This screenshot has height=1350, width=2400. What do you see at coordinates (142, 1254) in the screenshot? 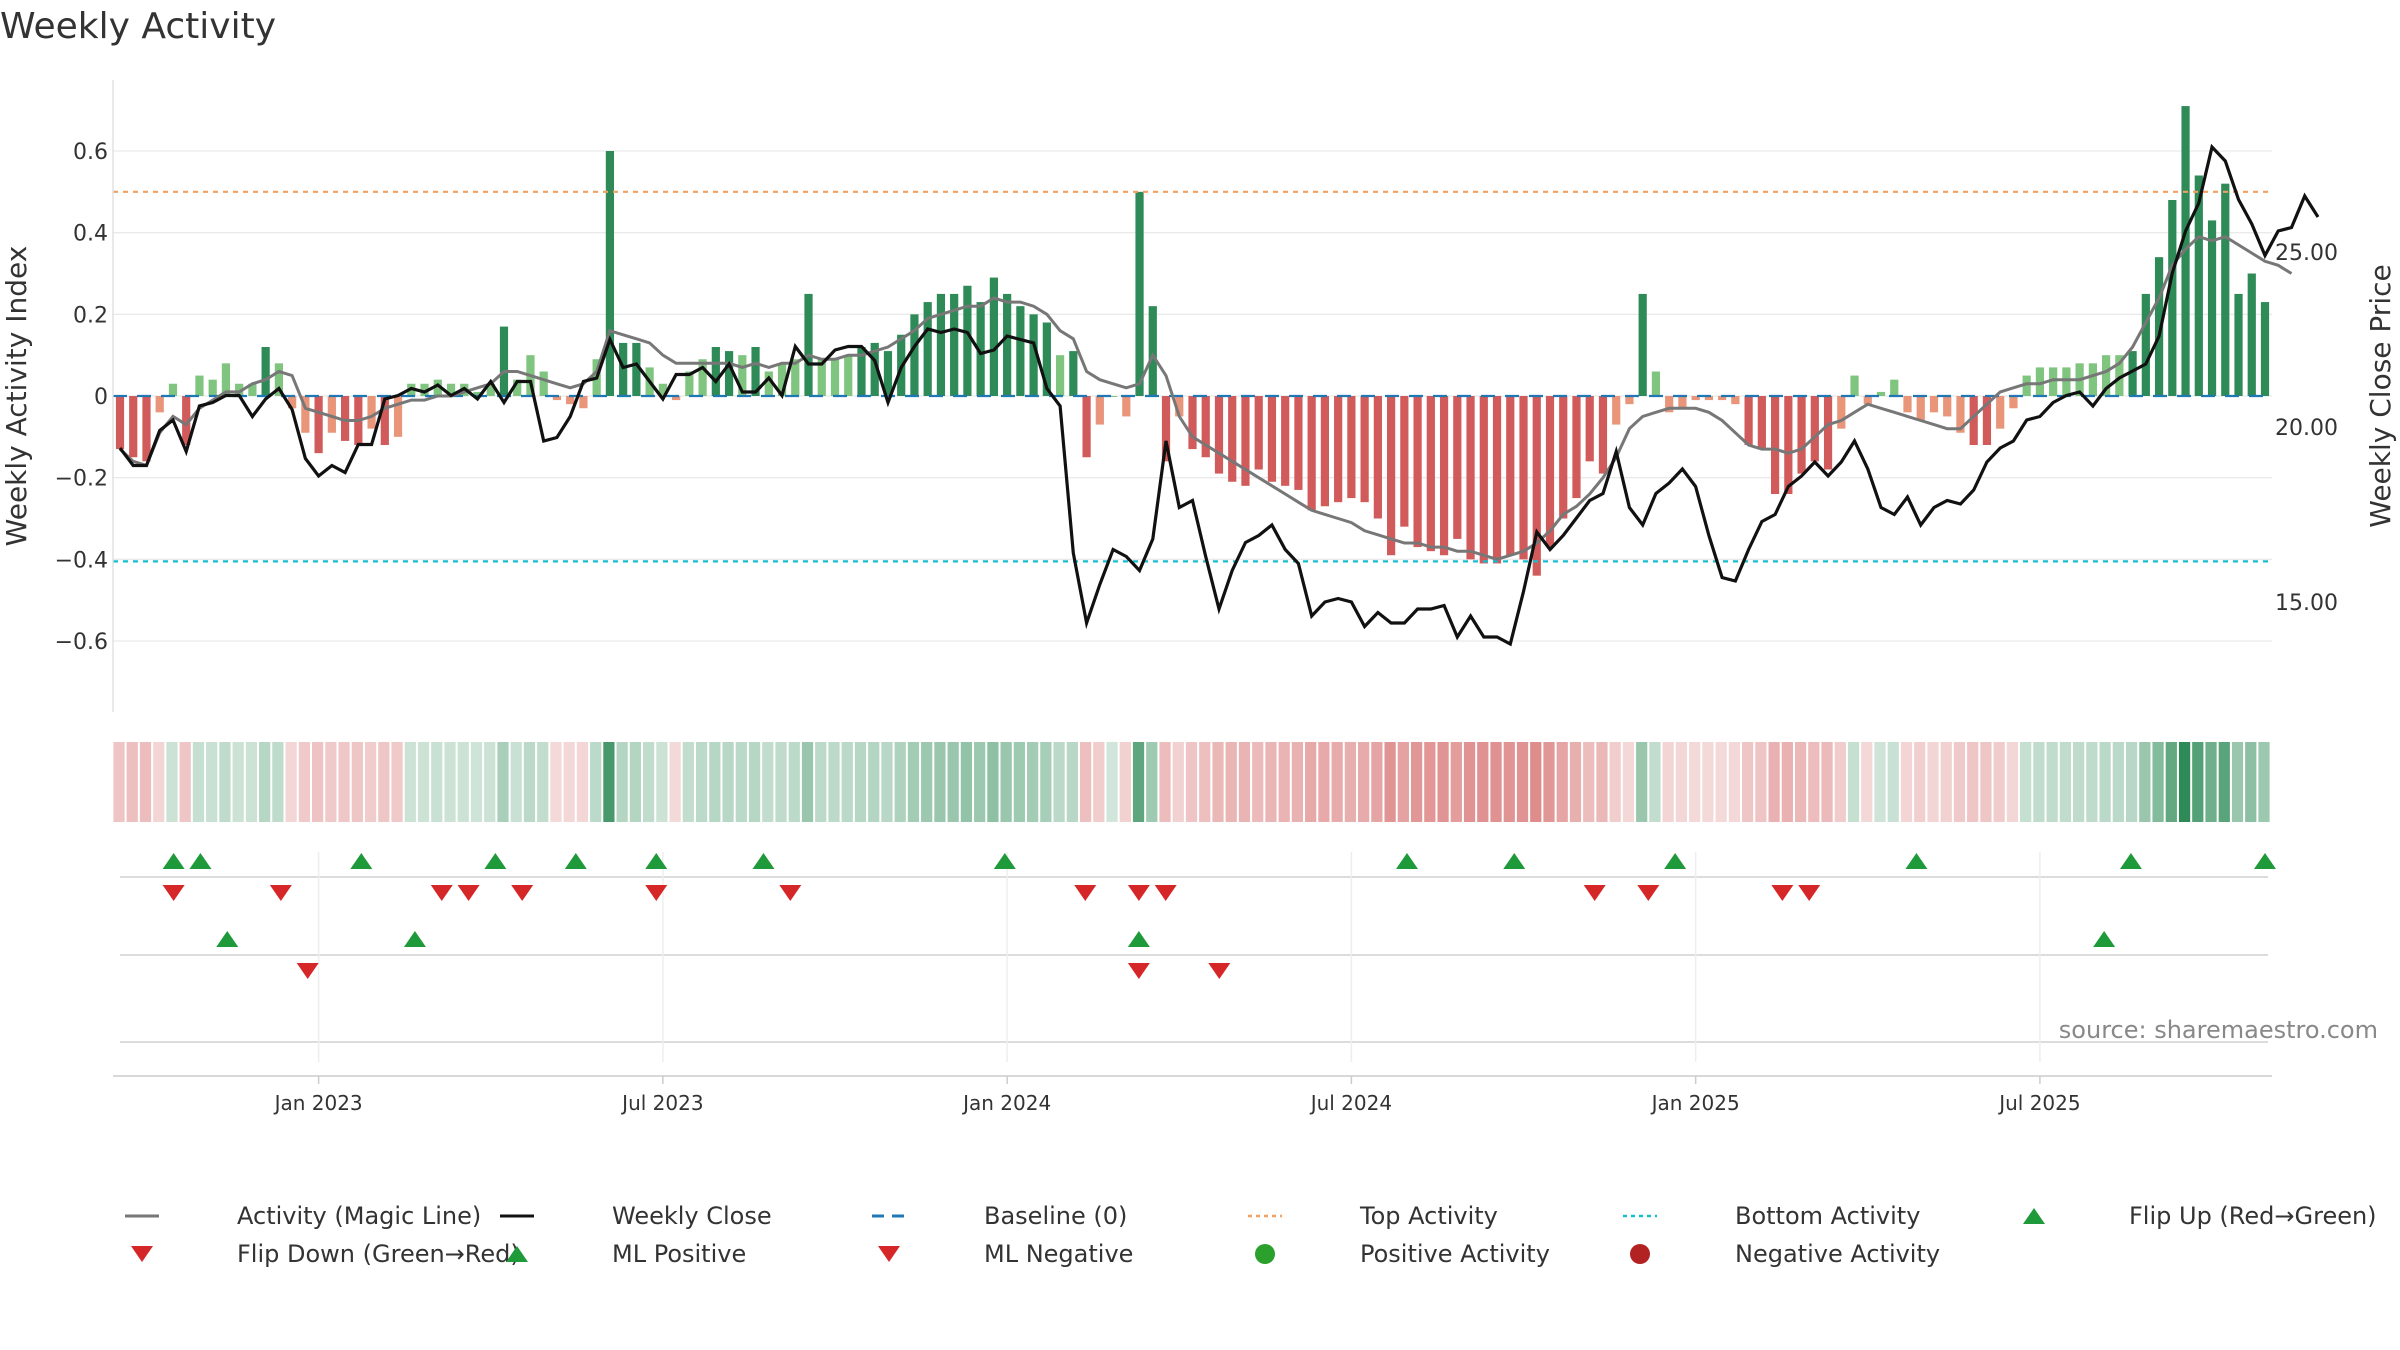
I see `legend-swatch` at bounding box center [142, 1254].